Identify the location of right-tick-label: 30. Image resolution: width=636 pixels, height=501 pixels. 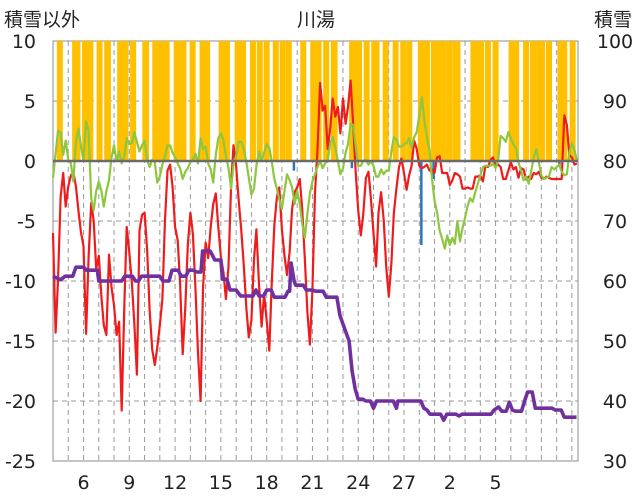
(615, 462).